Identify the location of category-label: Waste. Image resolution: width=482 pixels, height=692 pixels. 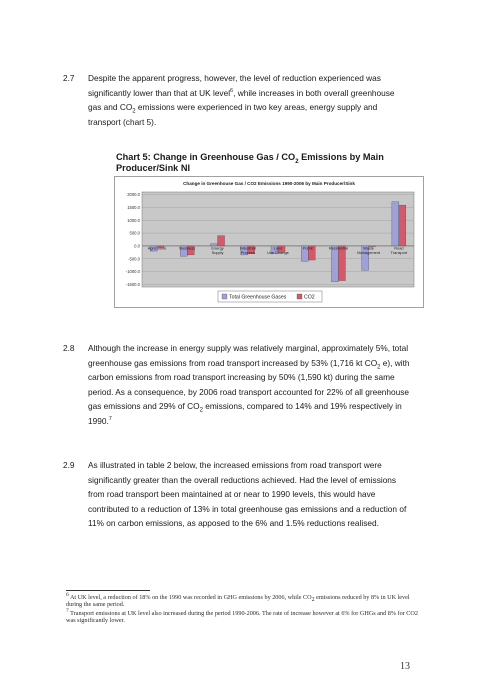
(368, 248).